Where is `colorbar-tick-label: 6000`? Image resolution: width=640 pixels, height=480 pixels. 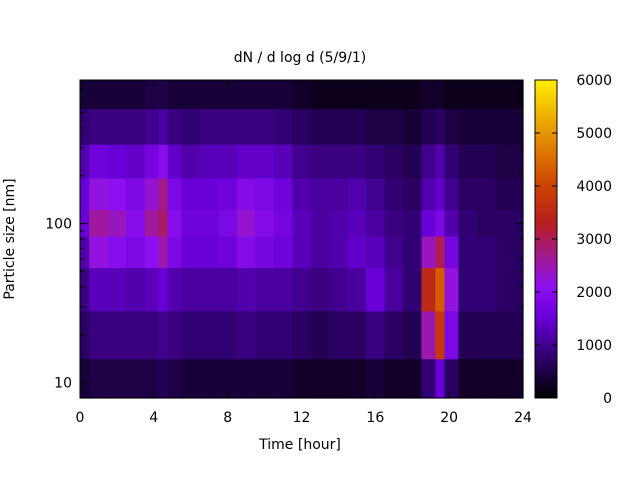 colorbar-tick-label: 6000 is located at coordinates (594, 81).